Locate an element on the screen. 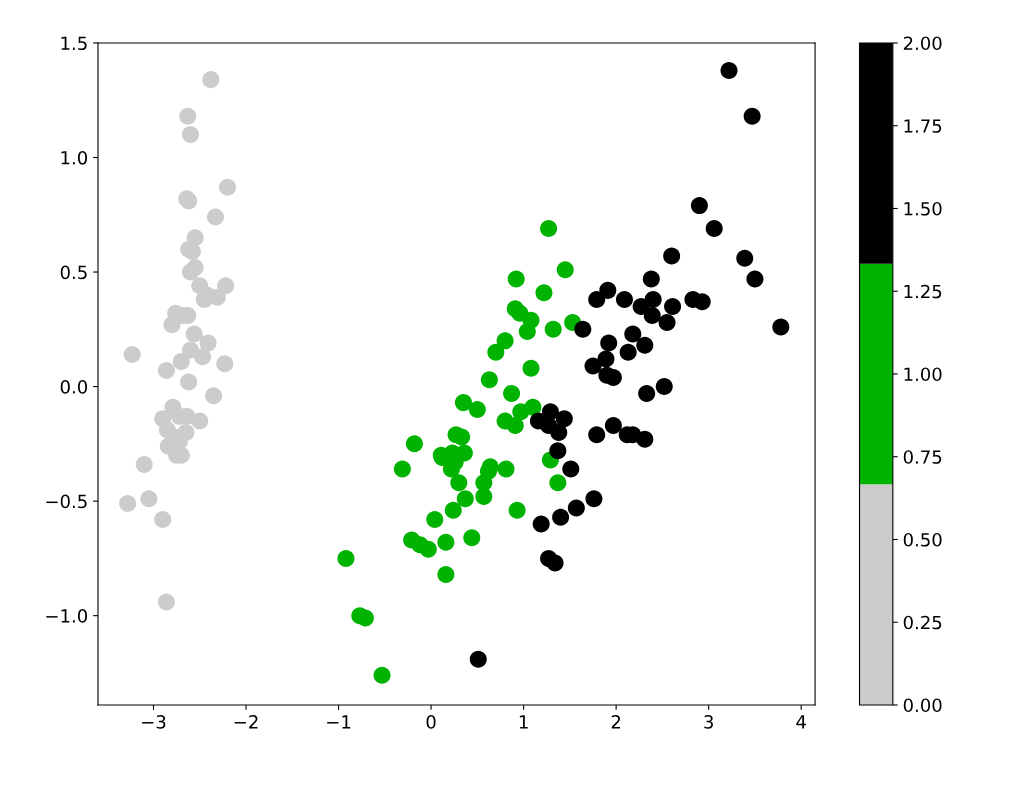 This screenshot has width=1010, height=790. y-tick-label: 0.0 is located at coordinates (74, 387).